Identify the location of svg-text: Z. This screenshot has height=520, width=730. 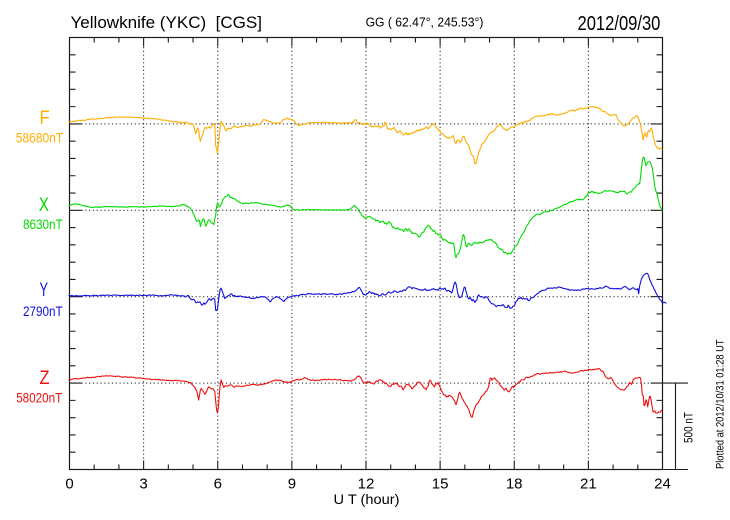
(45, 378).